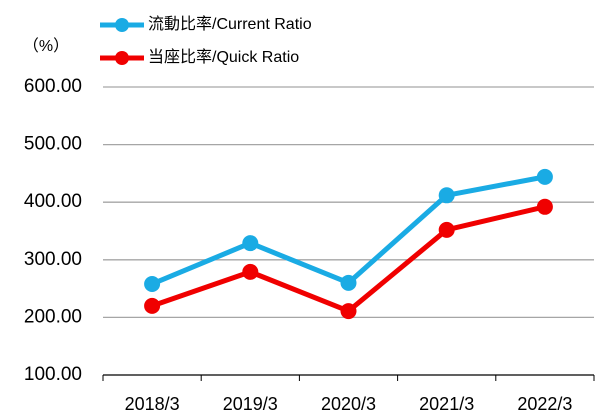 This screenshot has width=595, height=414. I want to click on y-tick-label: 500.00, so click(53, 144).